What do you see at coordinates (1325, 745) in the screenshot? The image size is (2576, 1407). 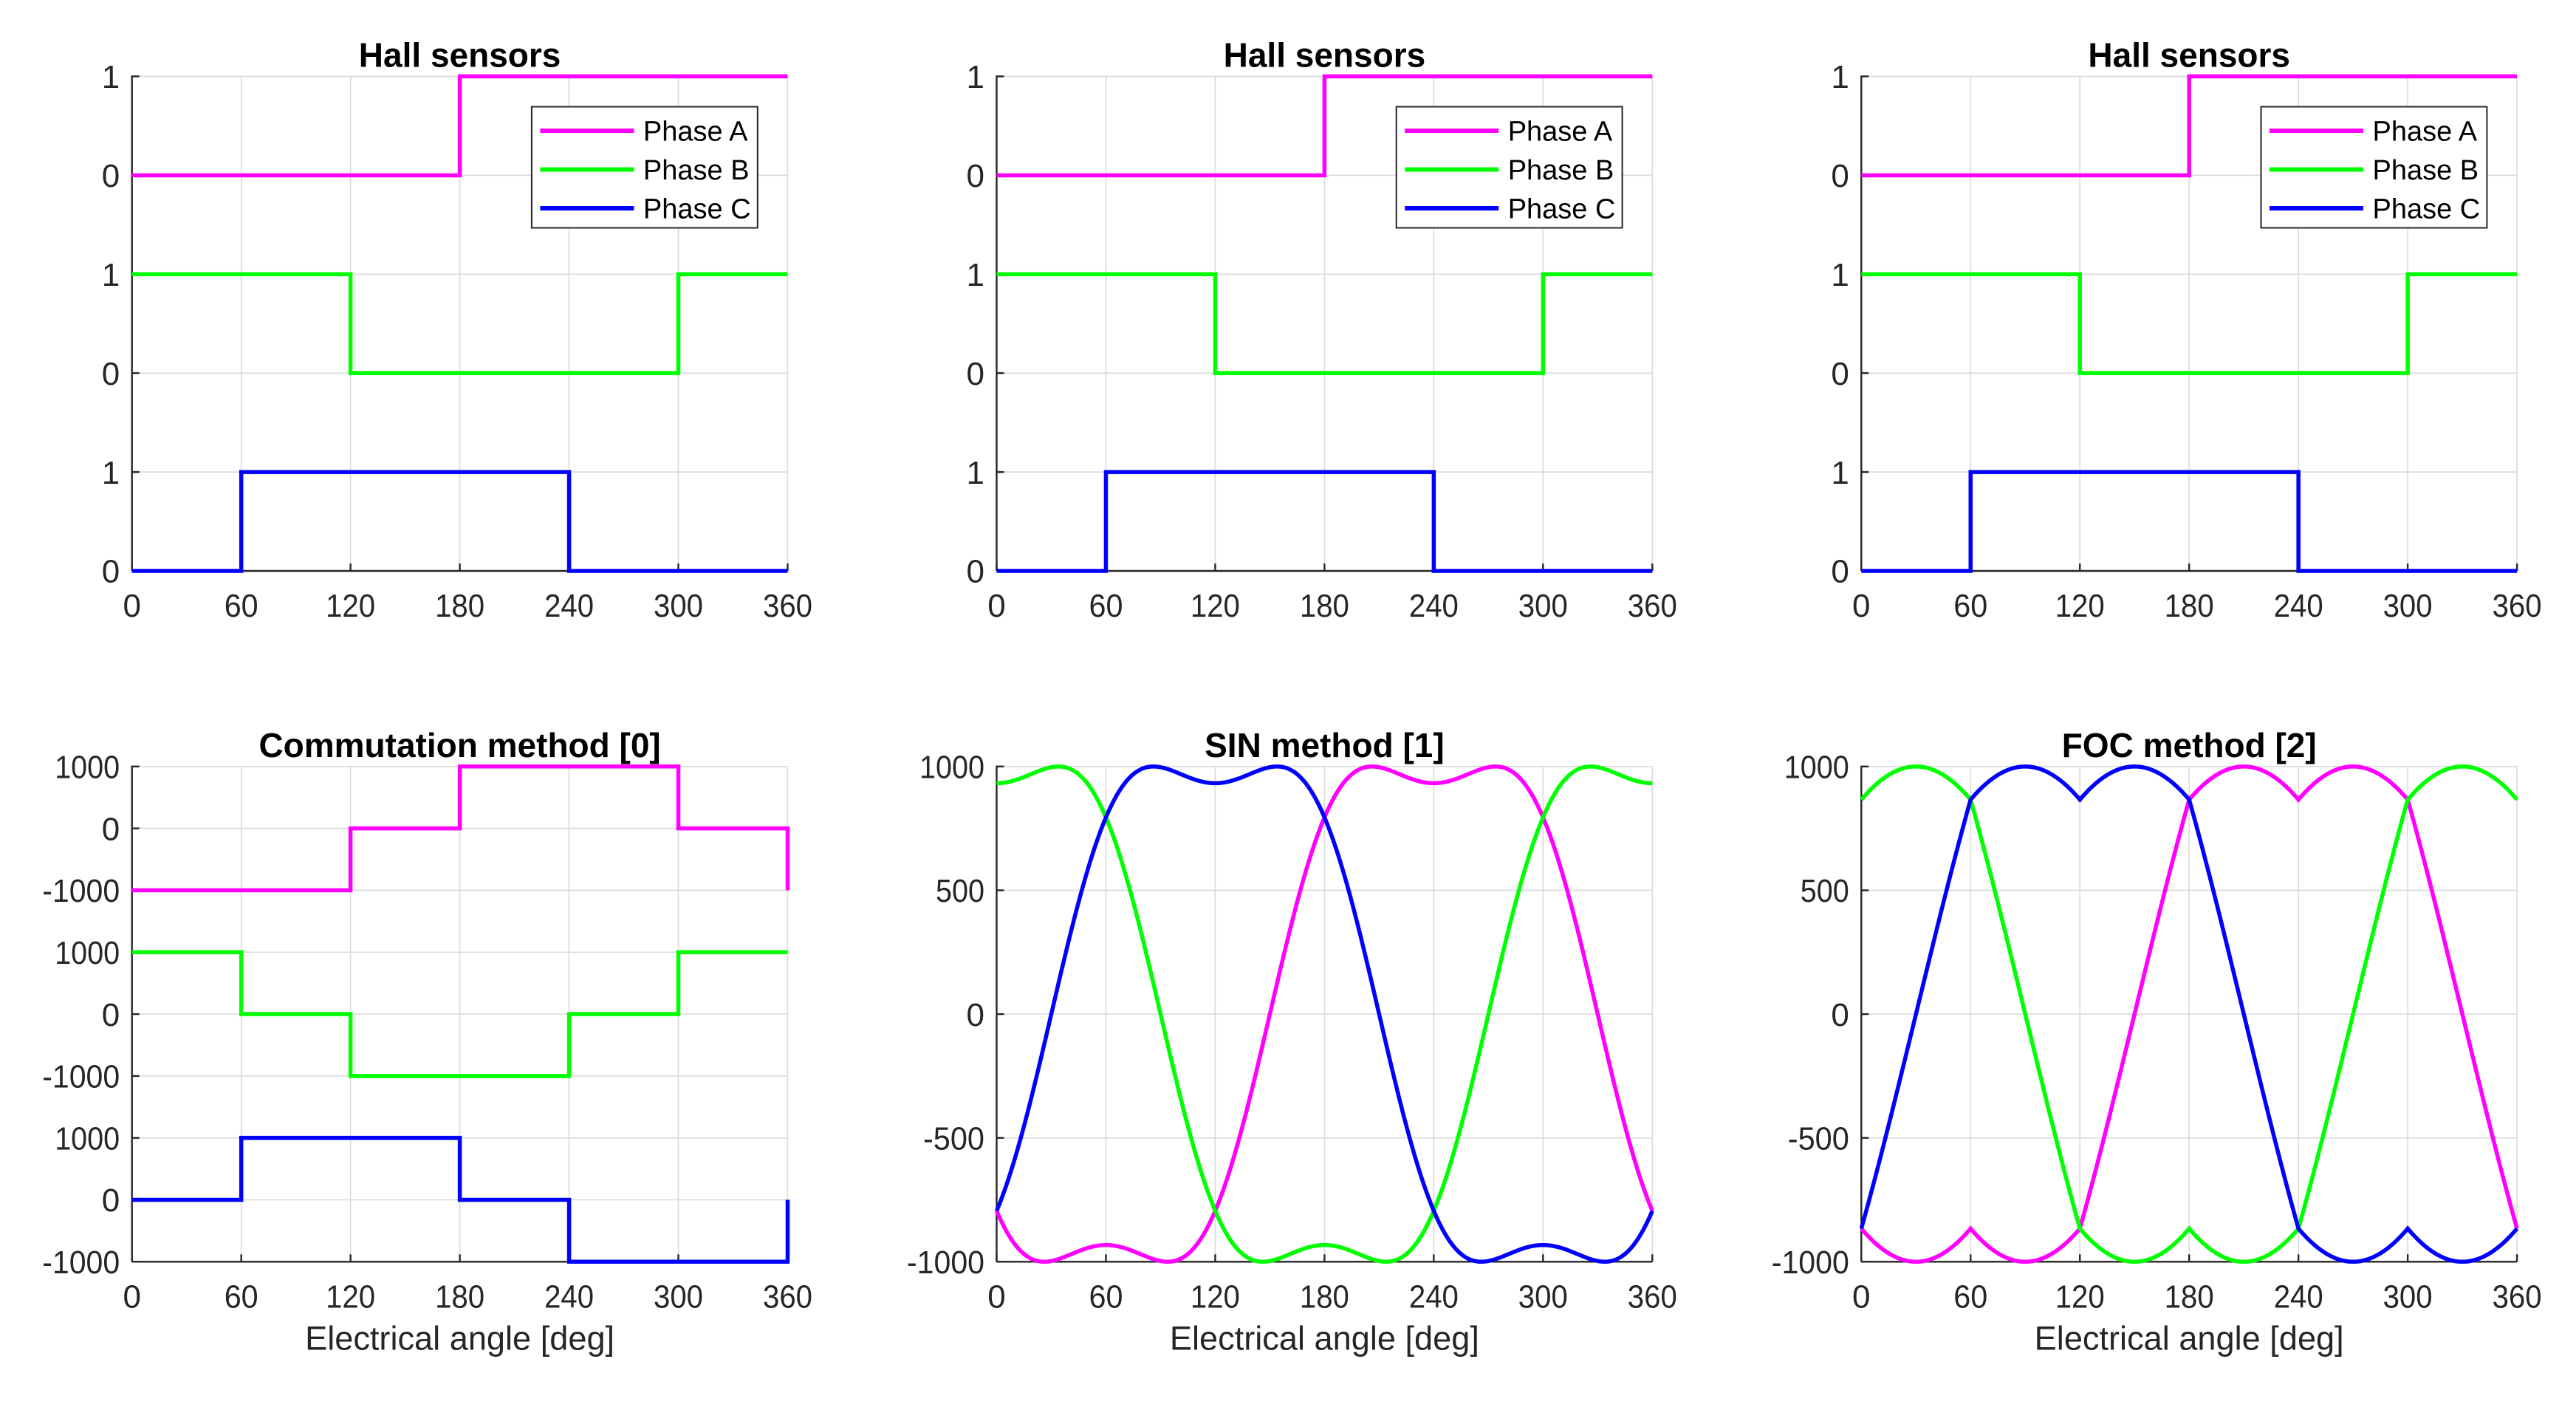 I see `svg-text: SIN method [1]` at bounding box center [1325, 745].